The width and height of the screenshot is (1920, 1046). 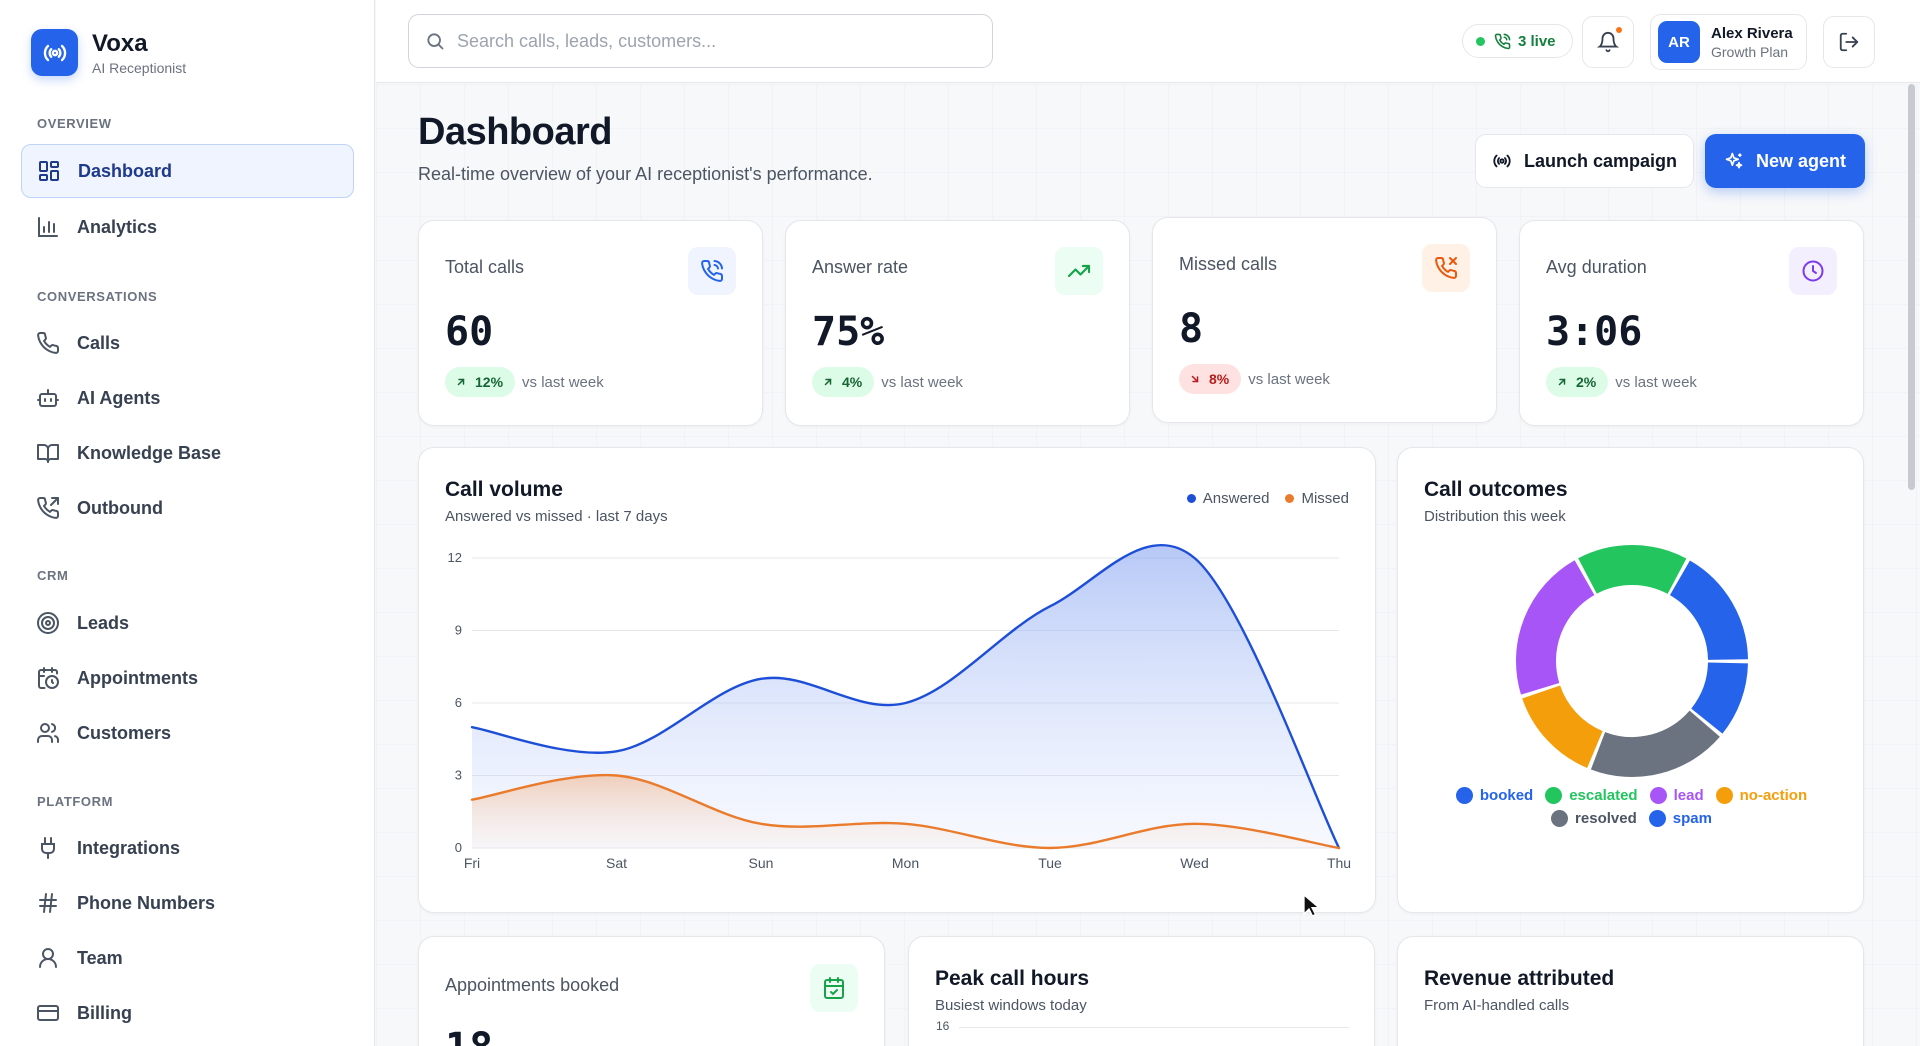 What do you see at coordinates (905, 863) in the screenshot?
I see `x-tick-label: Mon` at bounding box center [905, 863].